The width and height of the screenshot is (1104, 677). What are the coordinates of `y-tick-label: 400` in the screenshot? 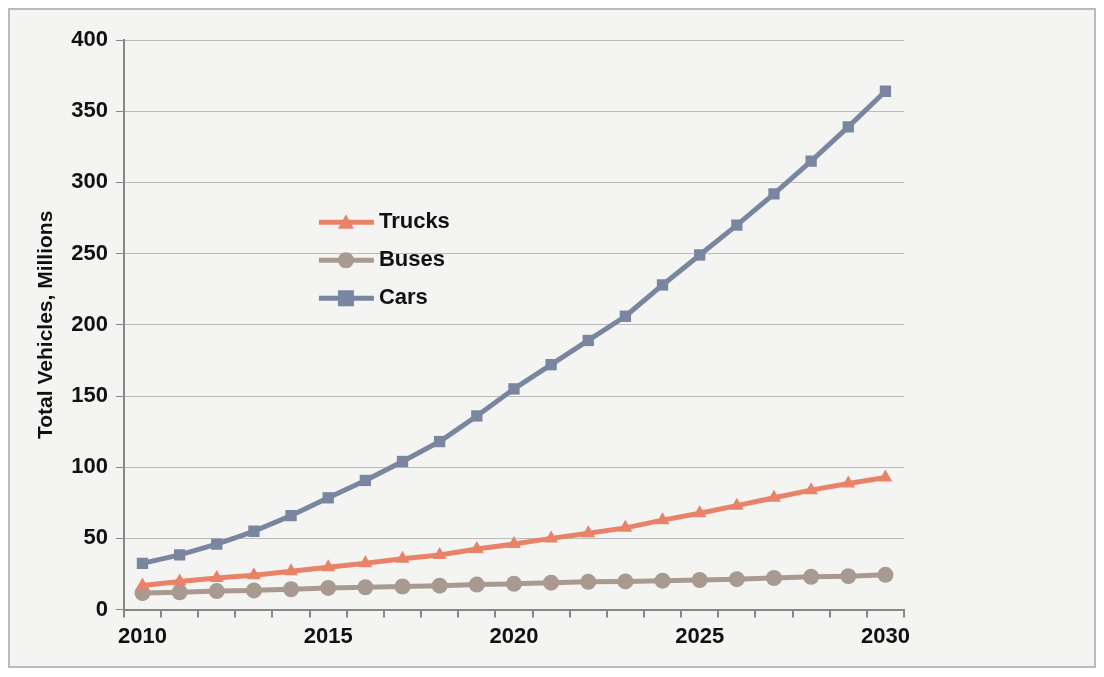 It's located at (89, 39).